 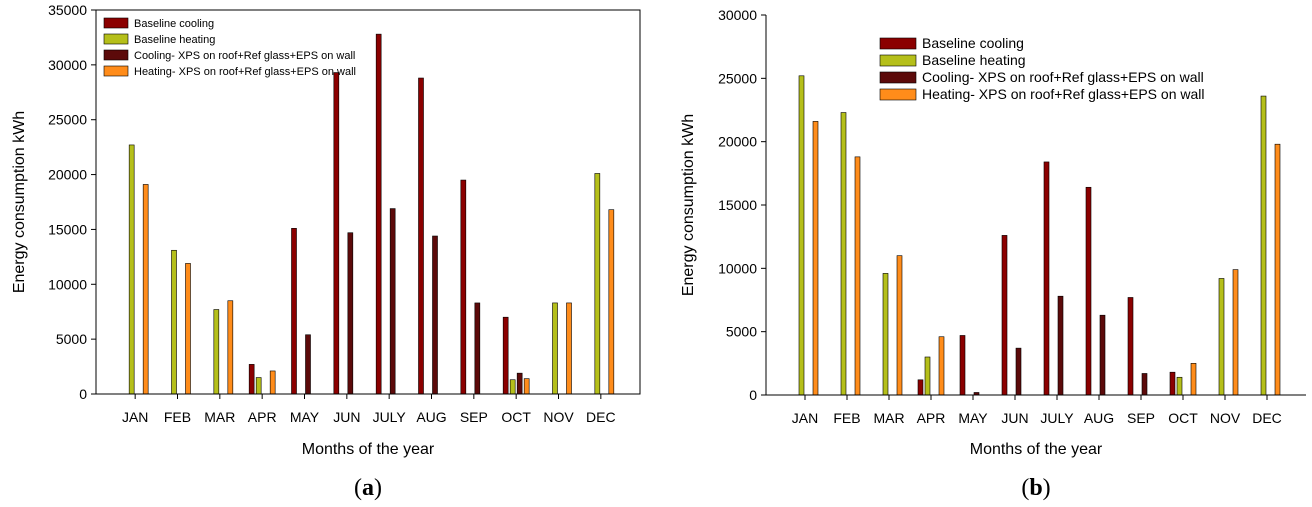 I want to click on chart-b-xtick-label: MAY, so click(x=973, y=418).